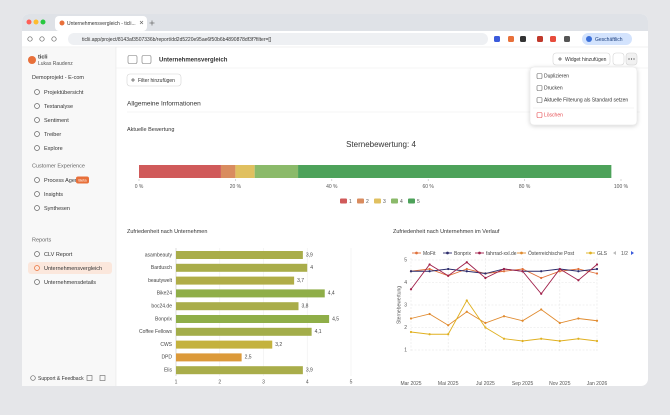 This screenshot has width=670, height=415. I want to click on menu-item: Löschen, so click(553, 116).